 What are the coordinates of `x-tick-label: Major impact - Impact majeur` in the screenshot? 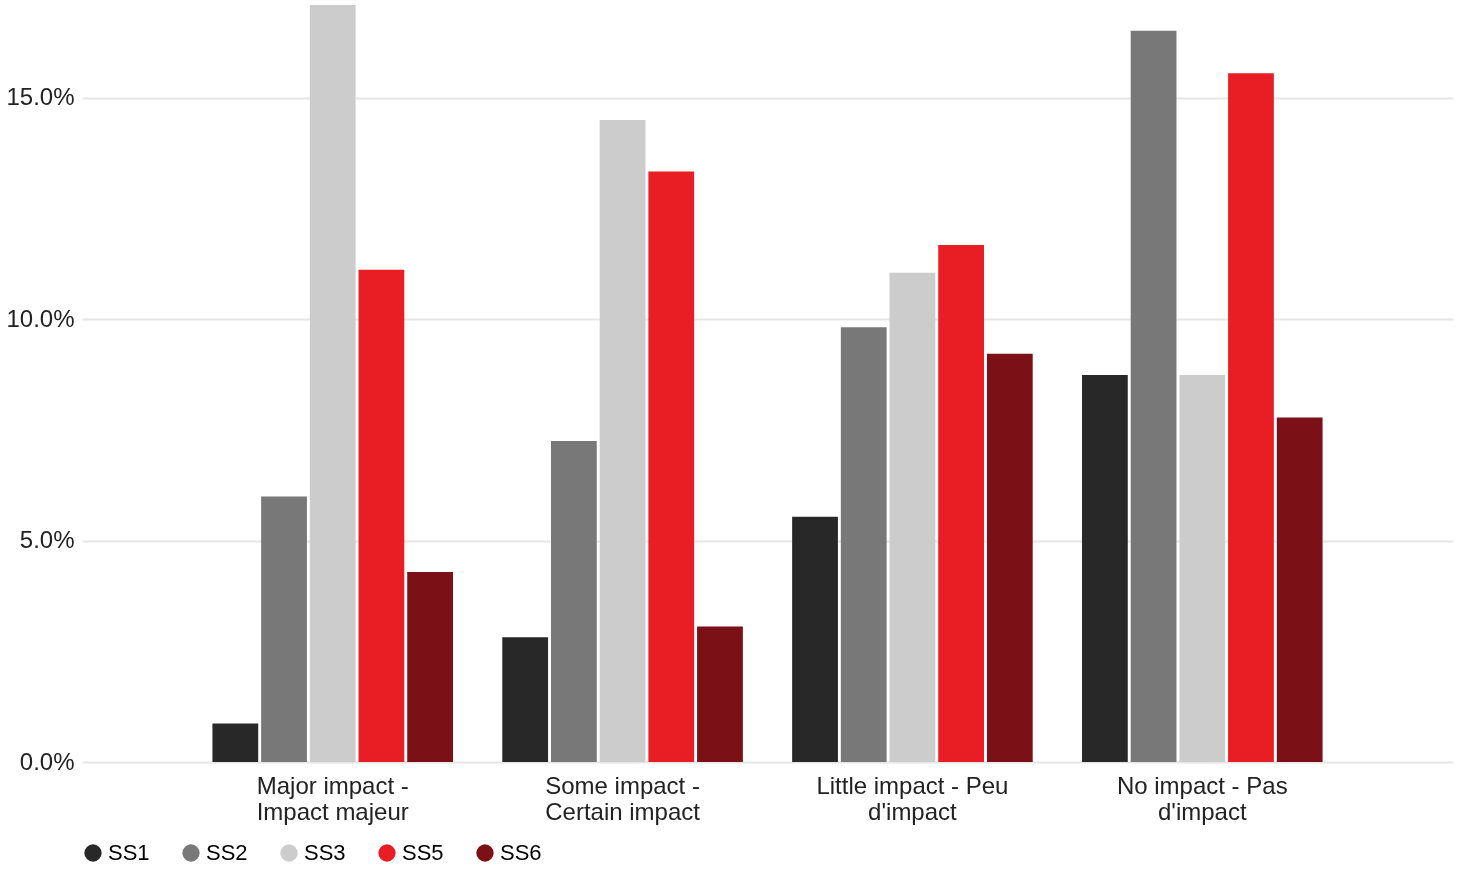 It's located at (332, 798).